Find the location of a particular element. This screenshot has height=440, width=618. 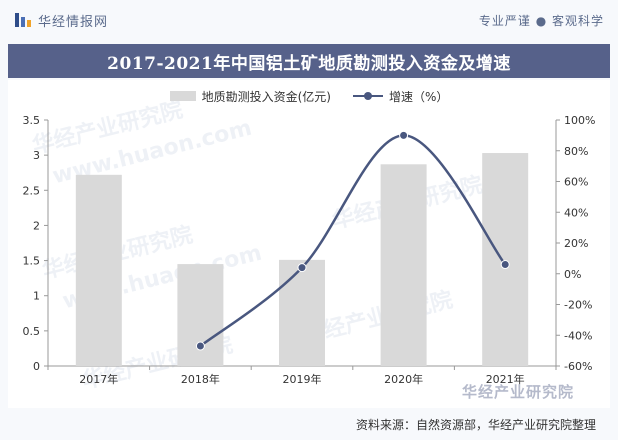

y-right-tick-label: -60% is located at coordinates (578, 366).